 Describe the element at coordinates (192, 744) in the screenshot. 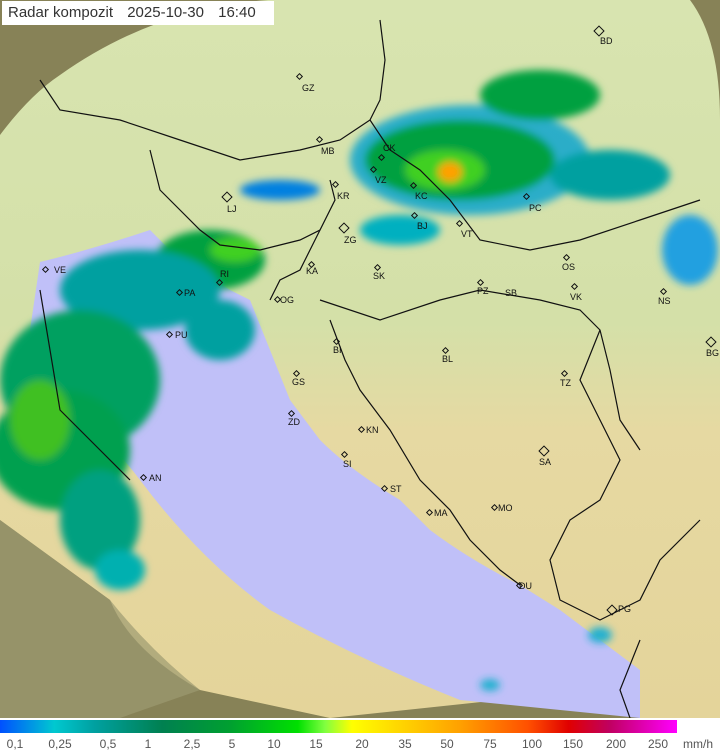

I see `legend-tick: 2,5` at that location.